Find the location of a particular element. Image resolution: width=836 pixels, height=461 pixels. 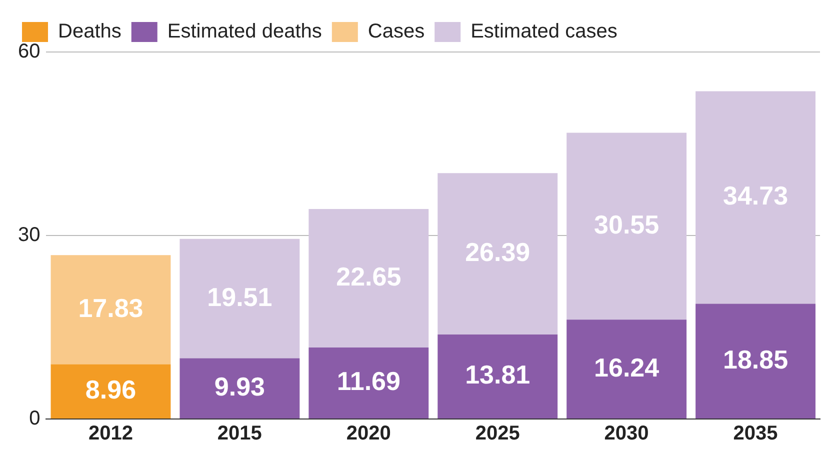

x-tick-label: 2012 is located at coordinates (110, 433).